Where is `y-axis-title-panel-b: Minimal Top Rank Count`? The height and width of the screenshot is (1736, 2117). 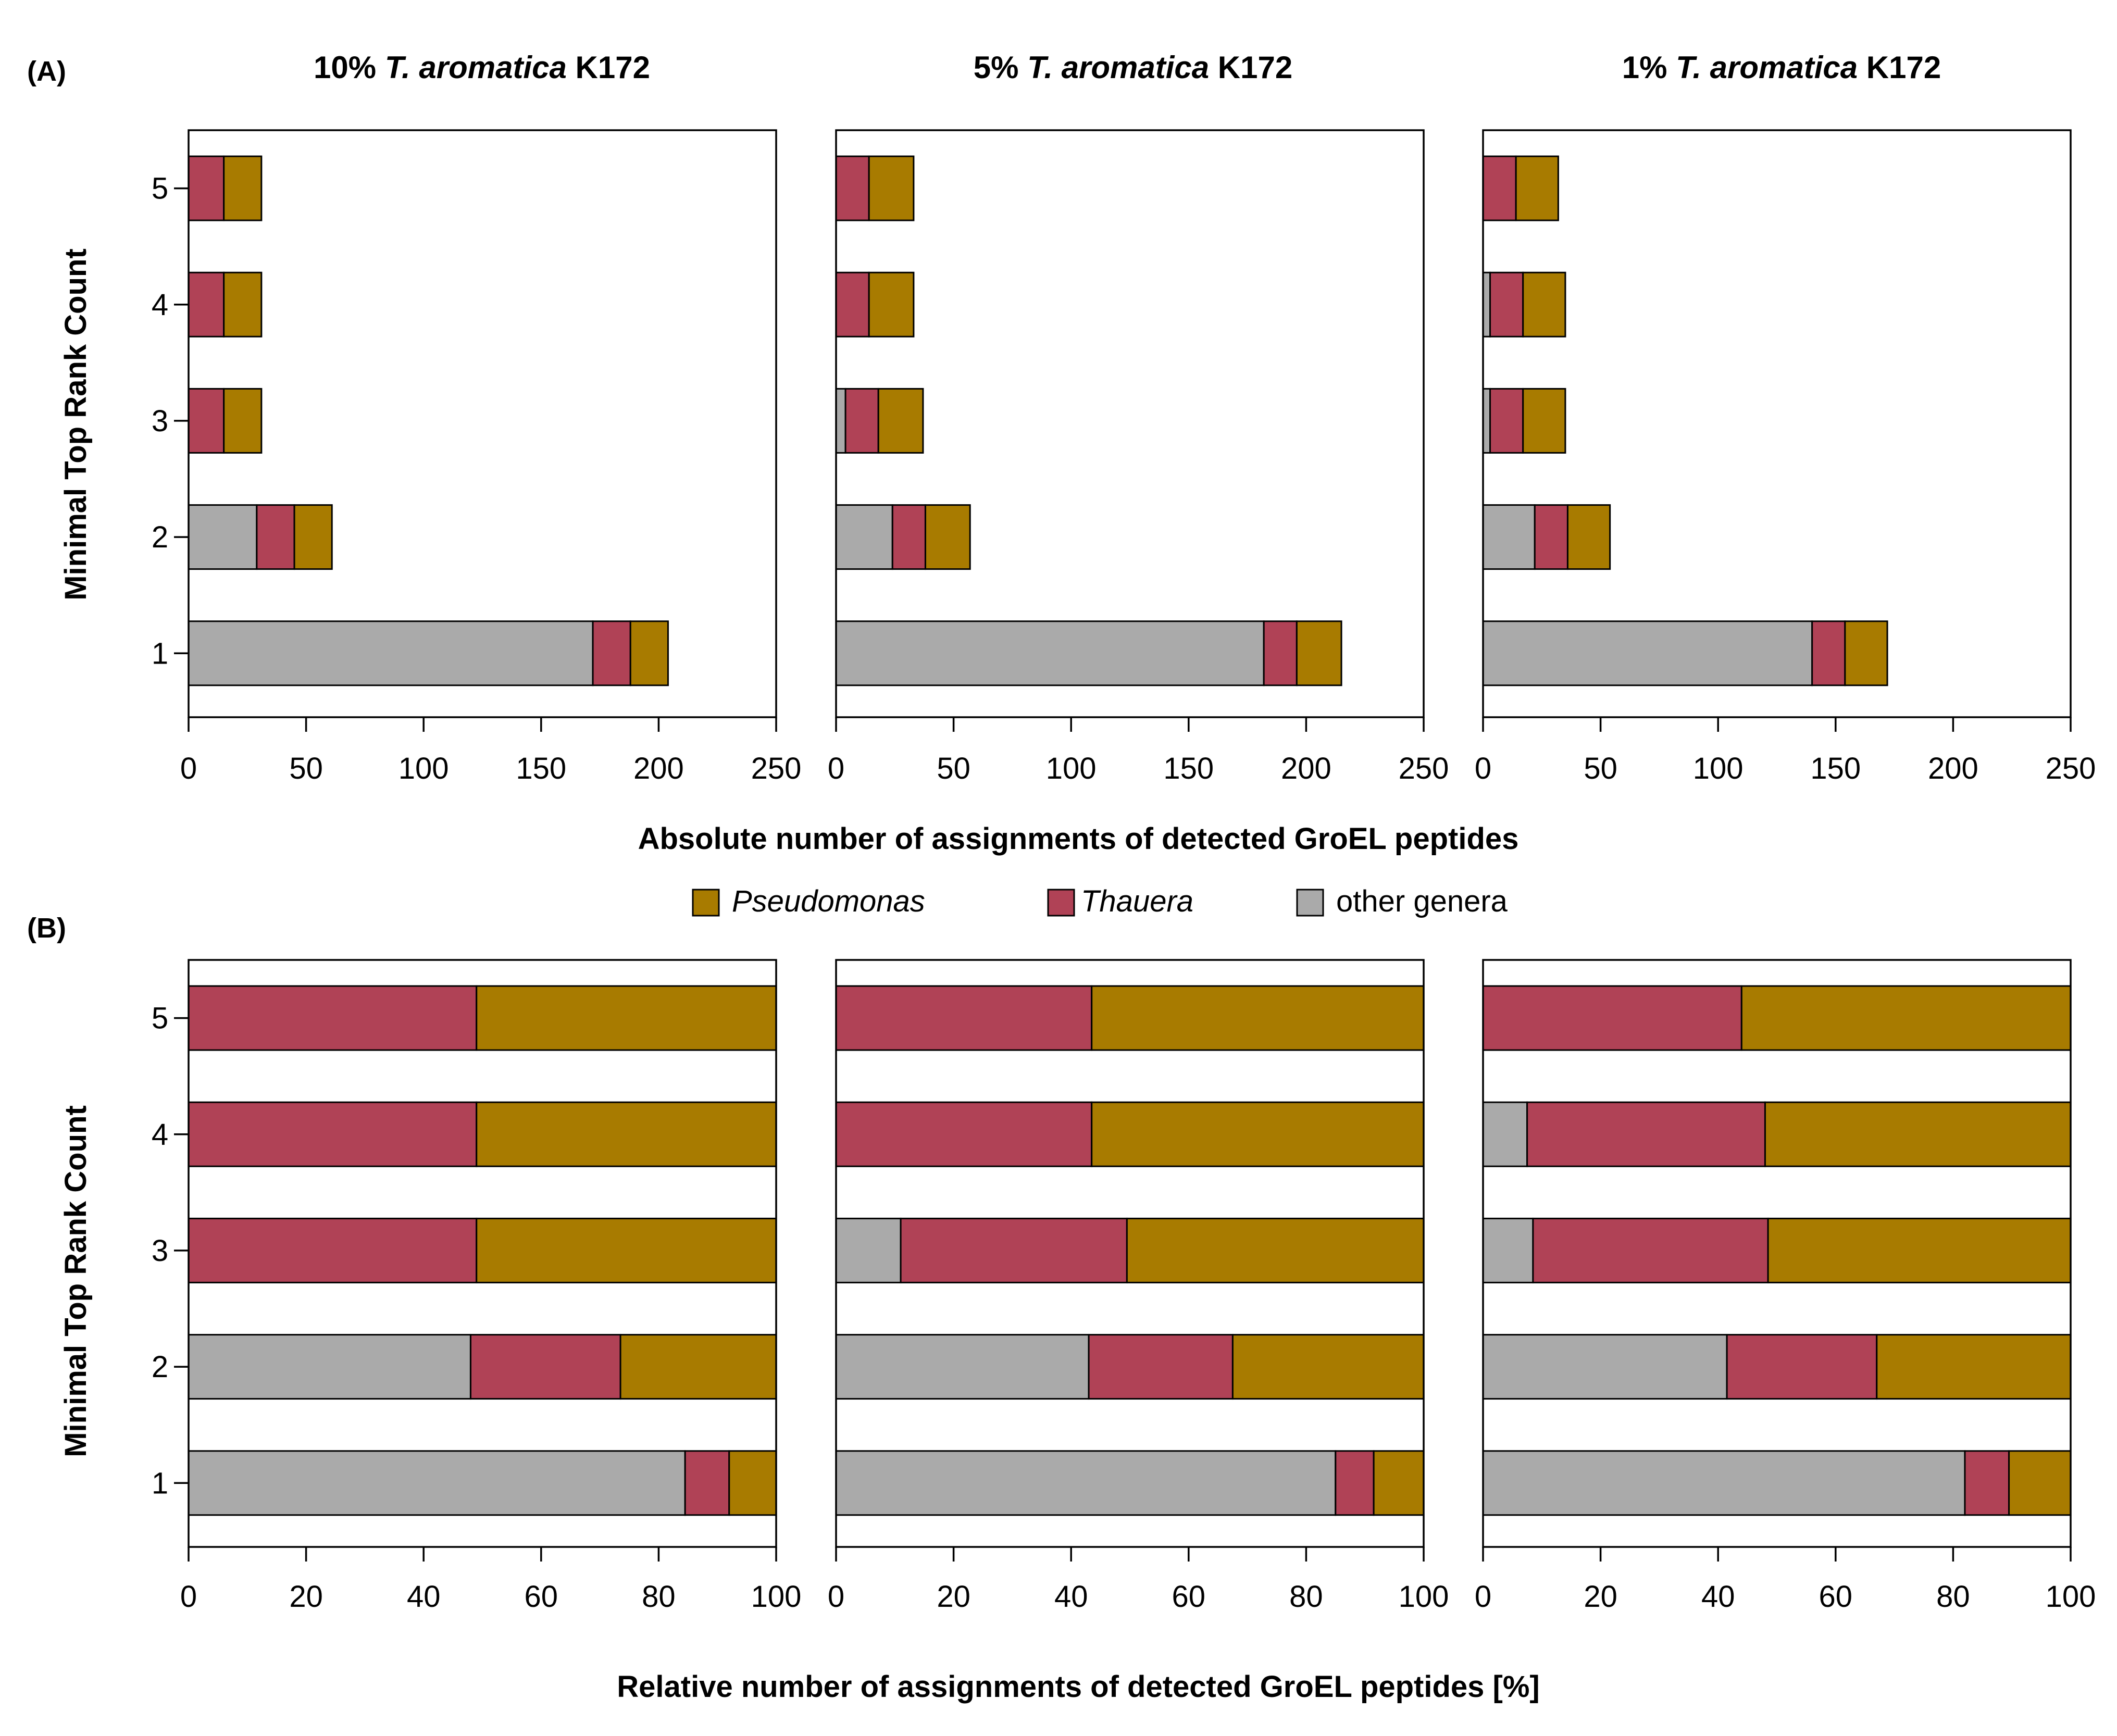
y-axis-title-panel-b: Minimal Top Rank Count is located at coordinates (76, 1281).